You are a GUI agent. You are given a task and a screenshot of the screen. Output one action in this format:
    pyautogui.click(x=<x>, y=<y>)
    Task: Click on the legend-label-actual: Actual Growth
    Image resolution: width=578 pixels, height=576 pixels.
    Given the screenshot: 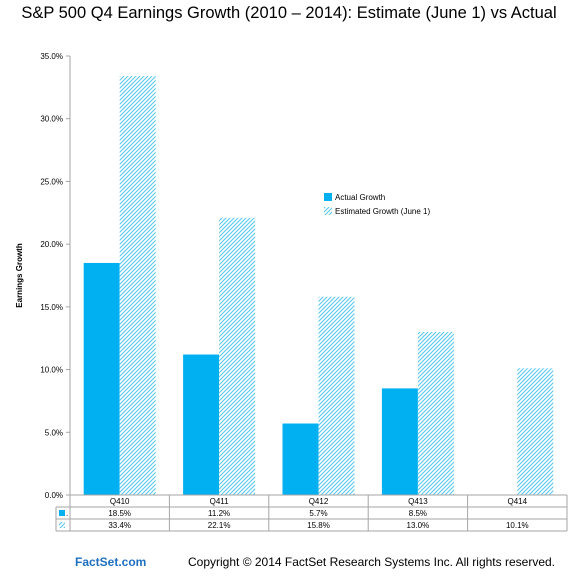 What is the action you would take?
    pyautogui.click(x=360, y=197)
    